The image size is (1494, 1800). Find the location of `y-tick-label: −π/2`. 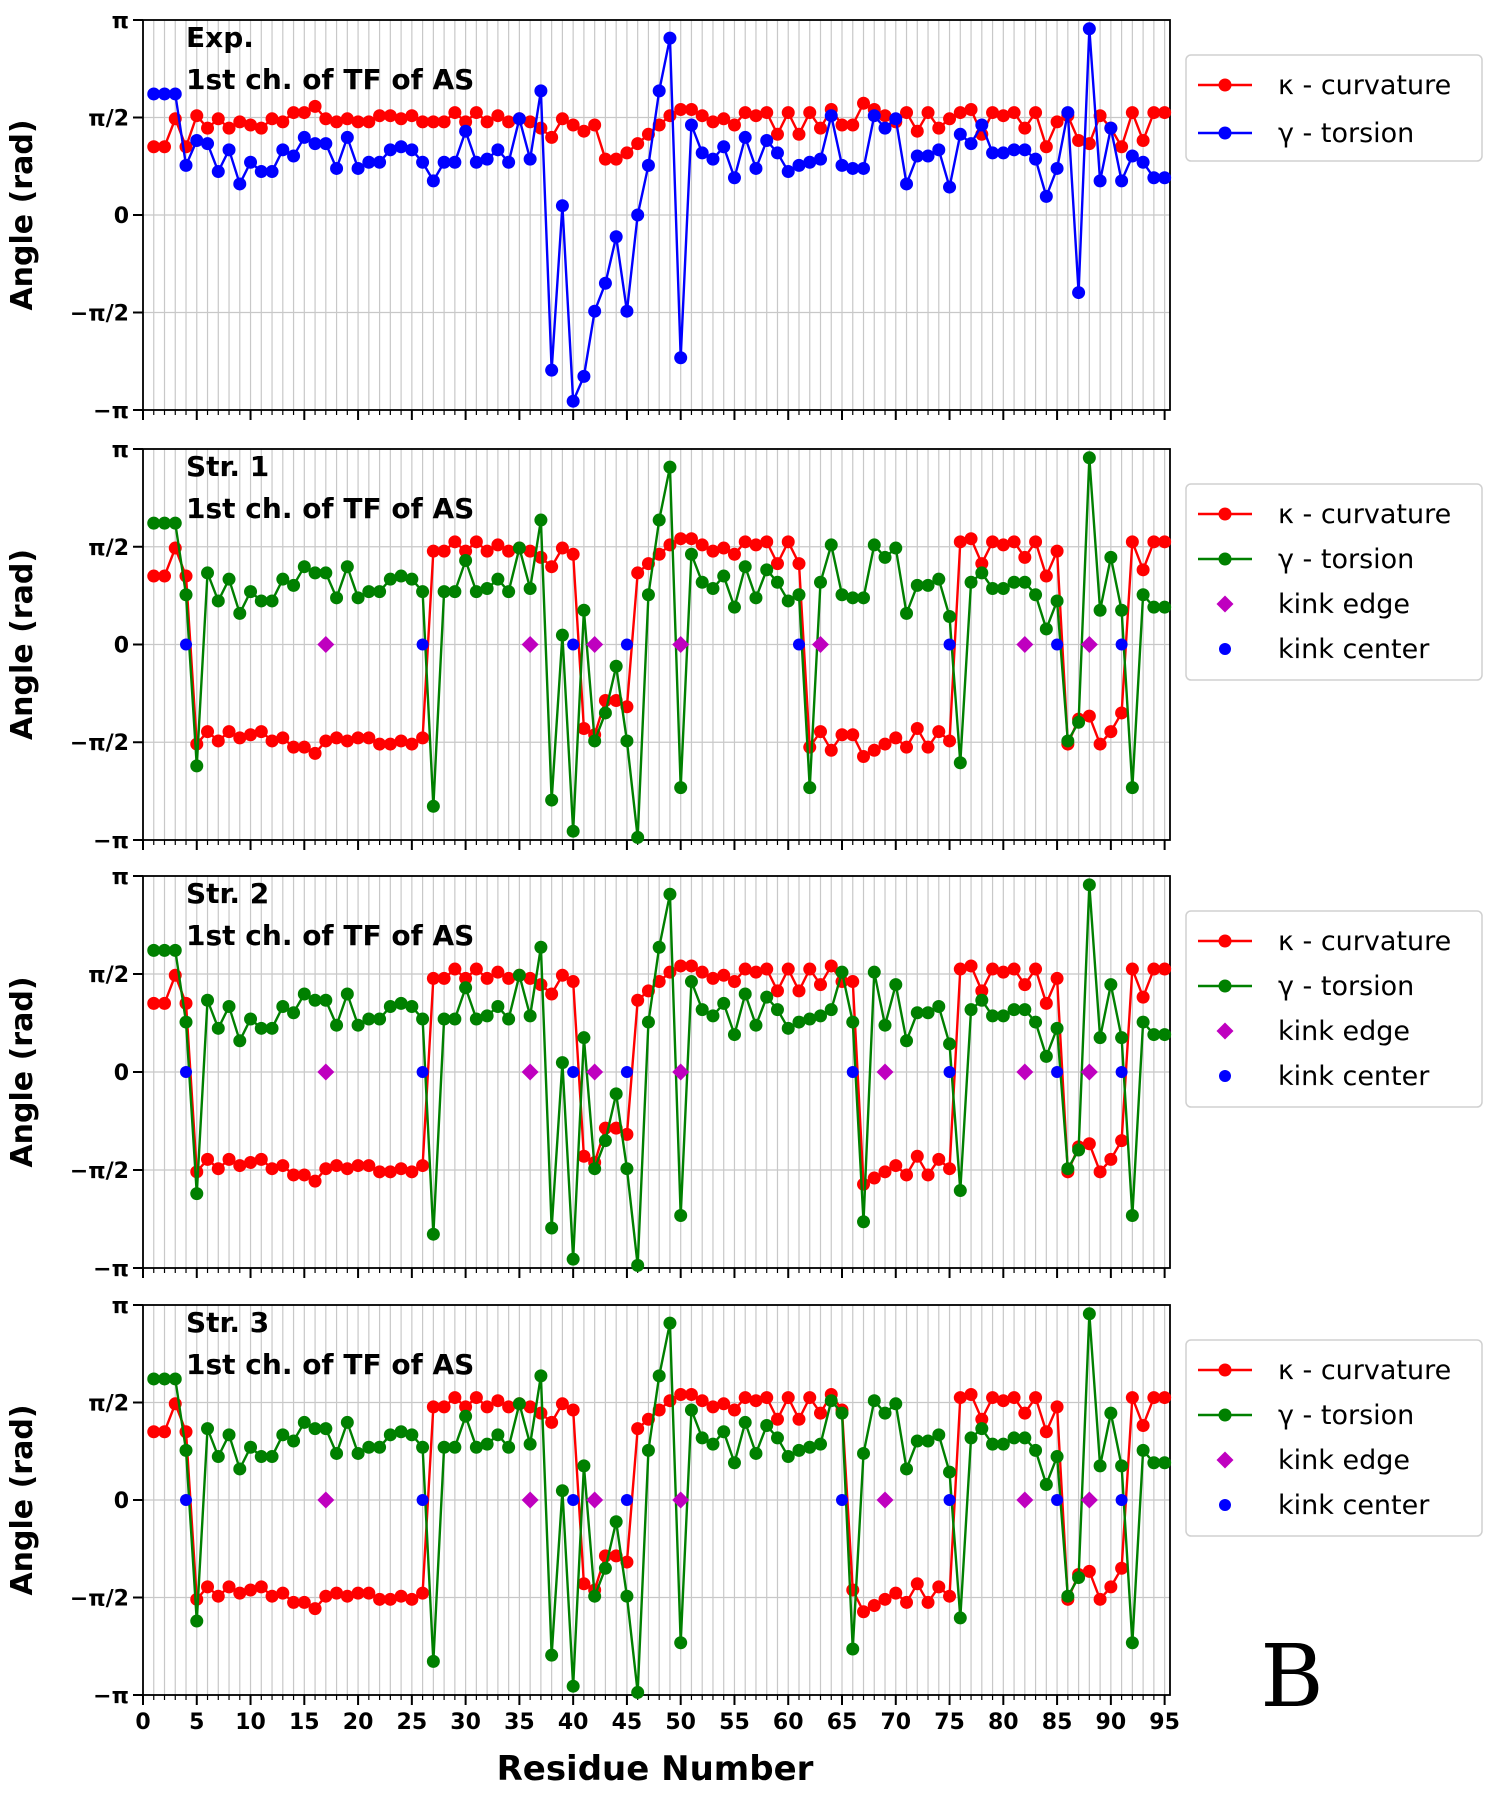

y-tick-label: −π/2 is located at coordinates (99, 1598).